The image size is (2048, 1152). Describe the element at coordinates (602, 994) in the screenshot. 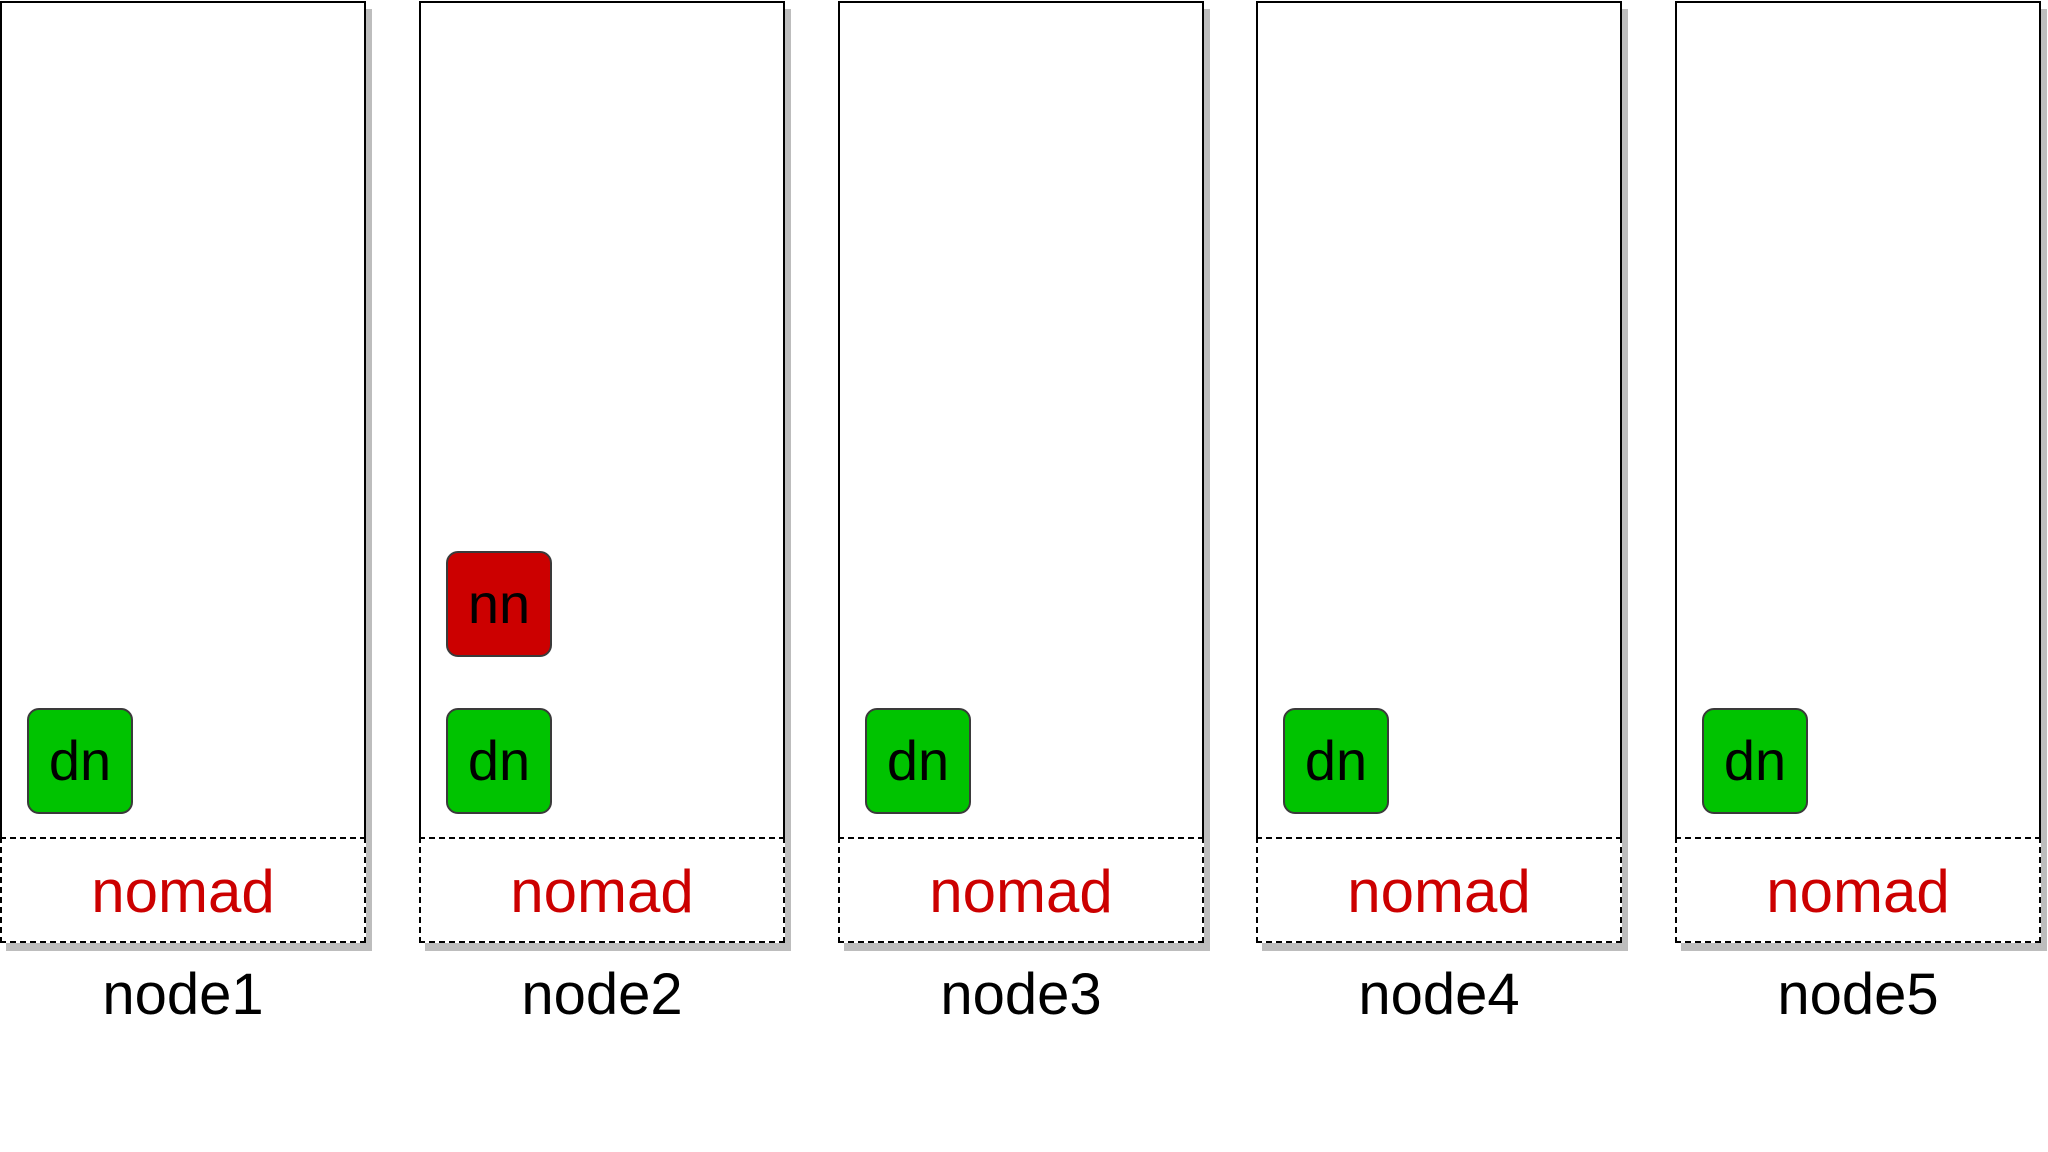

I see `node-label: node2` at that location.